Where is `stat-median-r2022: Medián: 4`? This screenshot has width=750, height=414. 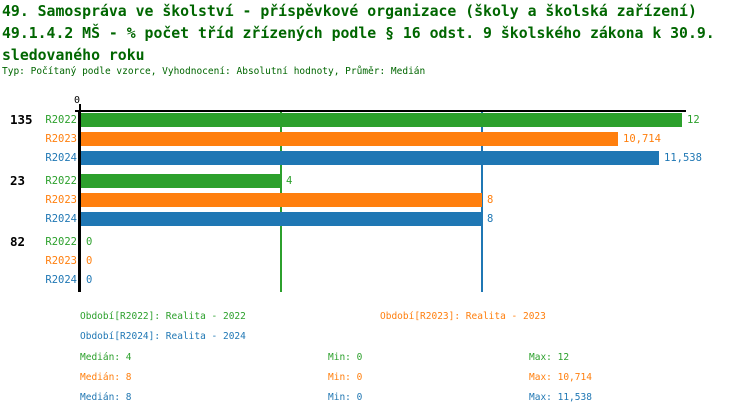
stat-median-r2022: Medián: 4 is located at coordinates (106, 357).